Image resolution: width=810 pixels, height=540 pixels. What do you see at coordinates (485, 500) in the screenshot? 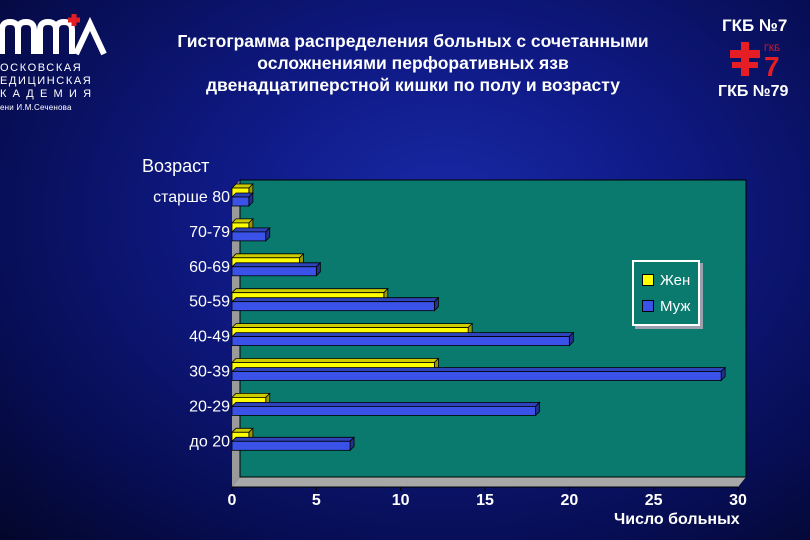
I see `x-tick-label-3: 15` at bounding box center [485, 500].